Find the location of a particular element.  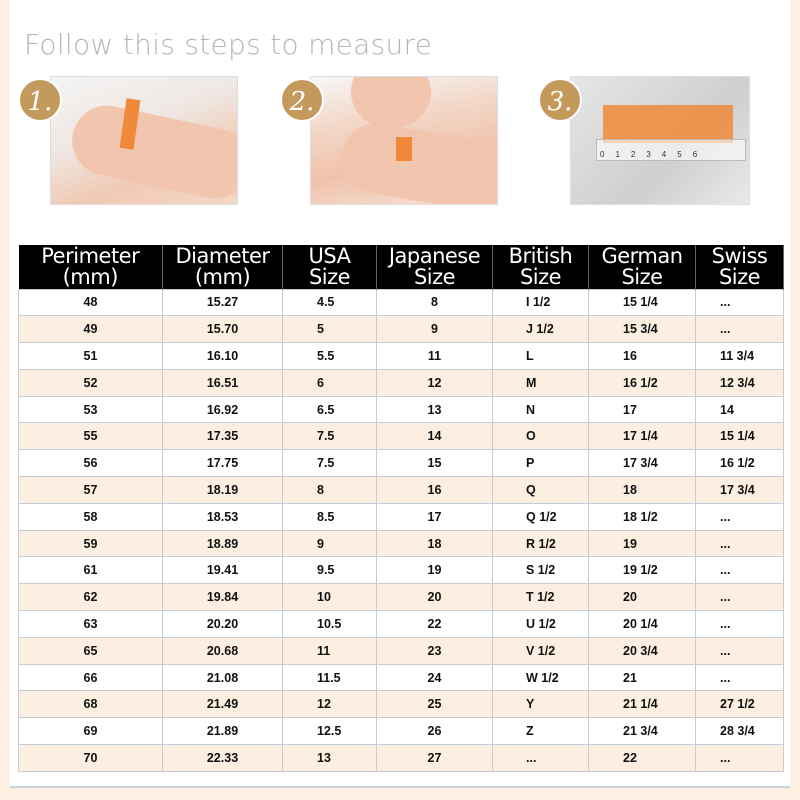

cell-swiss: 16 1/2 is located at coordinates (739, 463).